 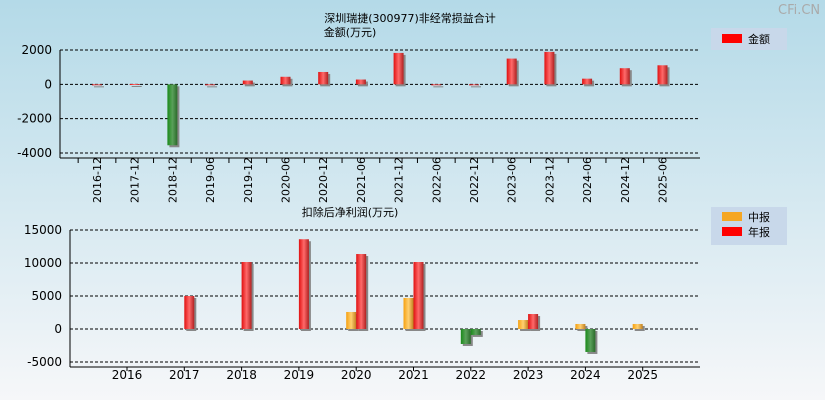 I want to click on legend-label-amount: 金额, so click(x=759, y=39).